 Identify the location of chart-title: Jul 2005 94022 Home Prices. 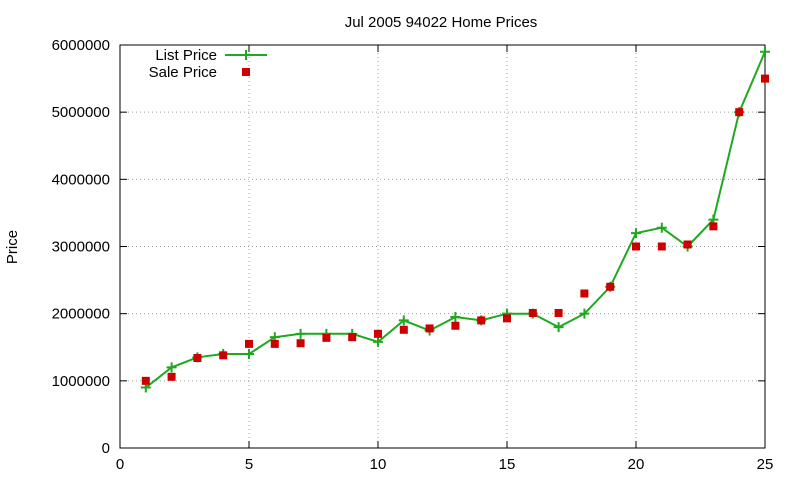
(441, 22).